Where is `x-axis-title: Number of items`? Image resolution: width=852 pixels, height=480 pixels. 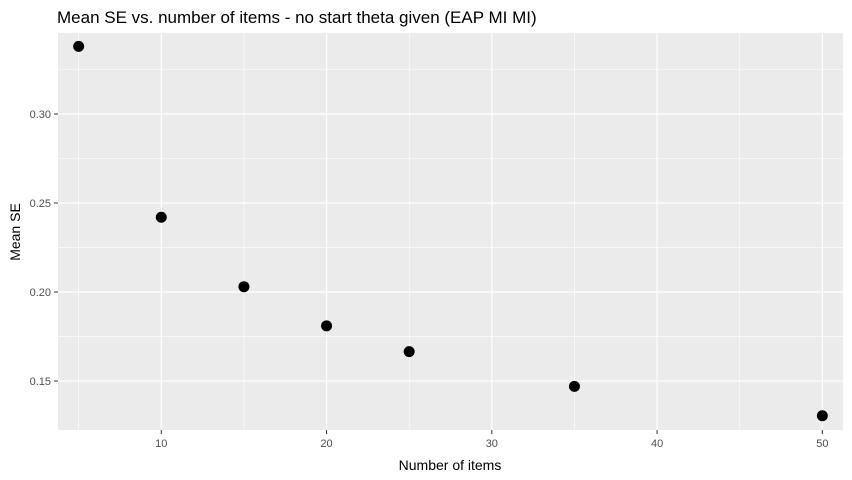 x-axis-title: Number of items is located at coordinates (450, 465).